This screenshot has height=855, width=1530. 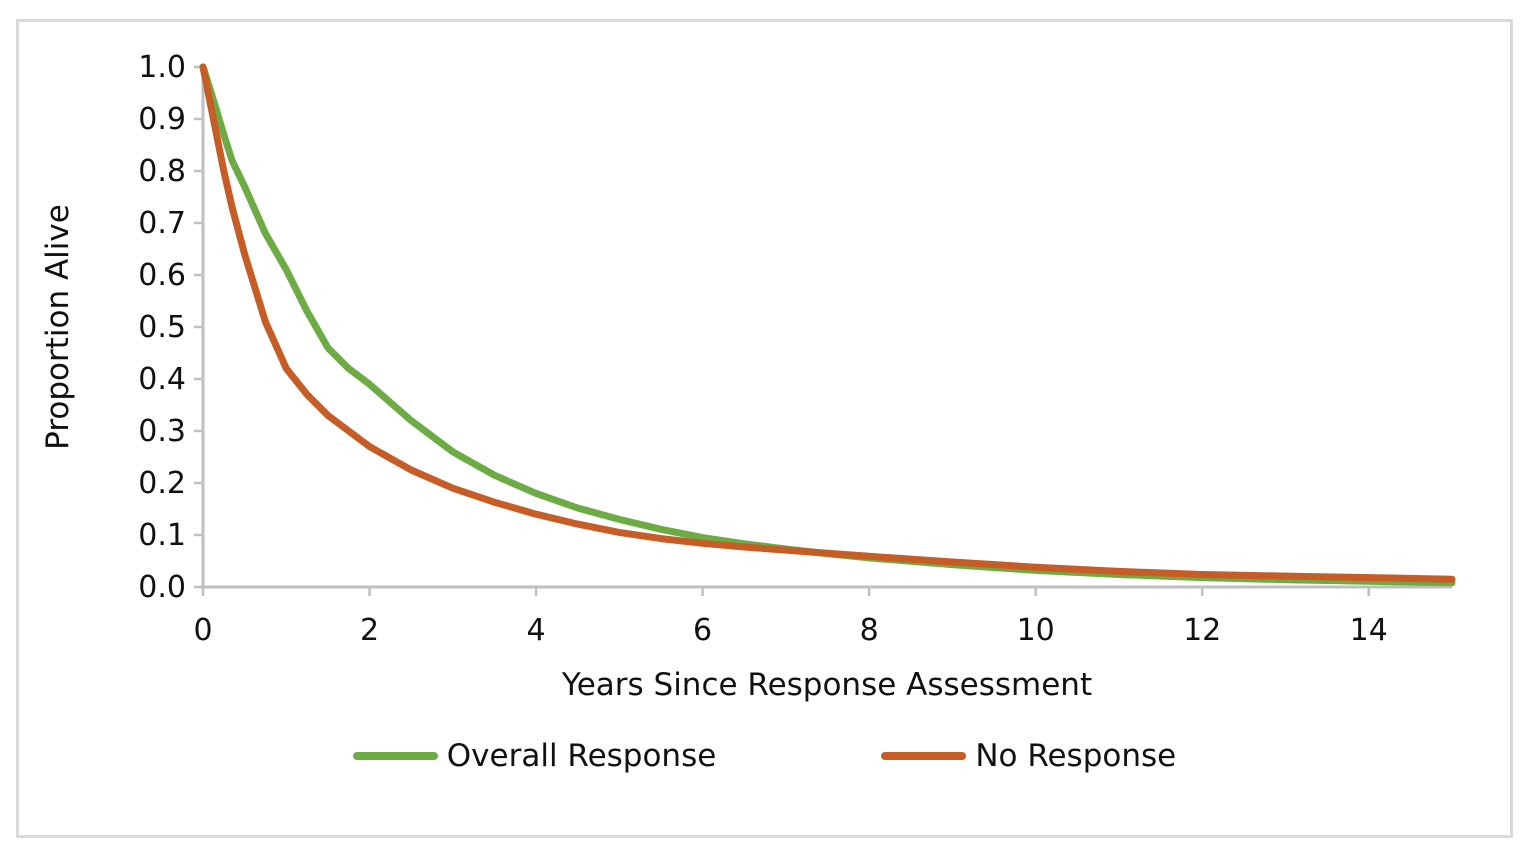 I want to click on y-tick-label: 0.0, so click(x=162, y=587).